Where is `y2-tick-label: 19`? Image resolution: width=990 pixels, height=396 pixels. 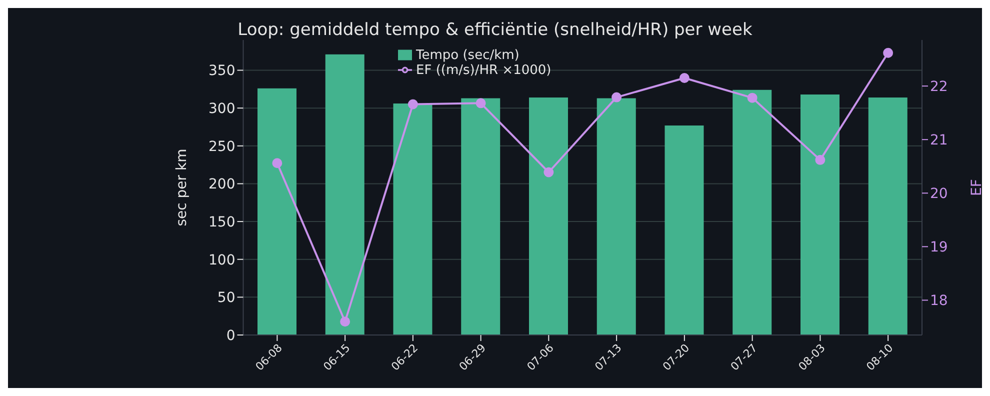 y2-tick-label: 19 is located at coordinates (939, 248).